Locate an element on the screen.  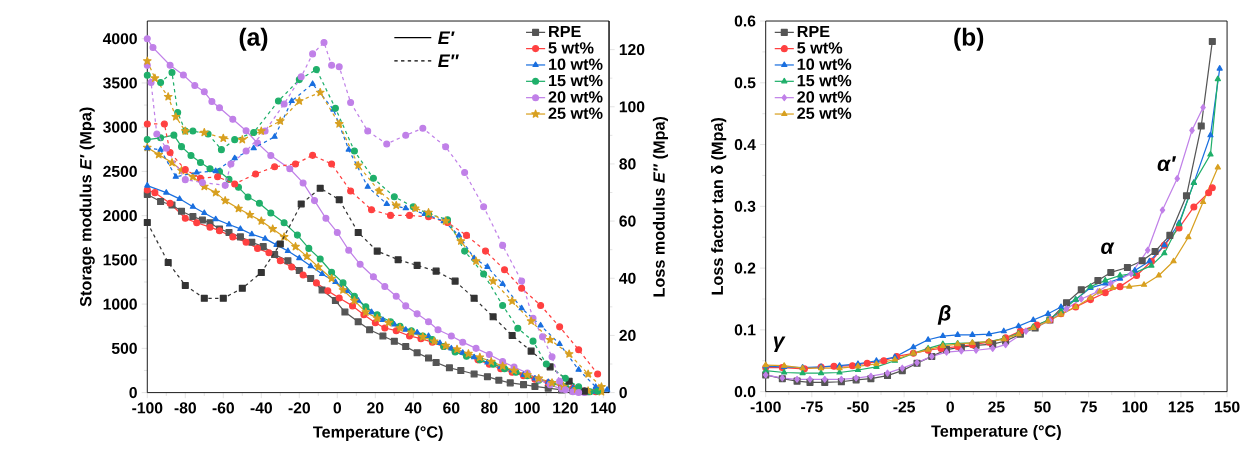
y2-tick-label: 40 is located at coordinates (627, 278).